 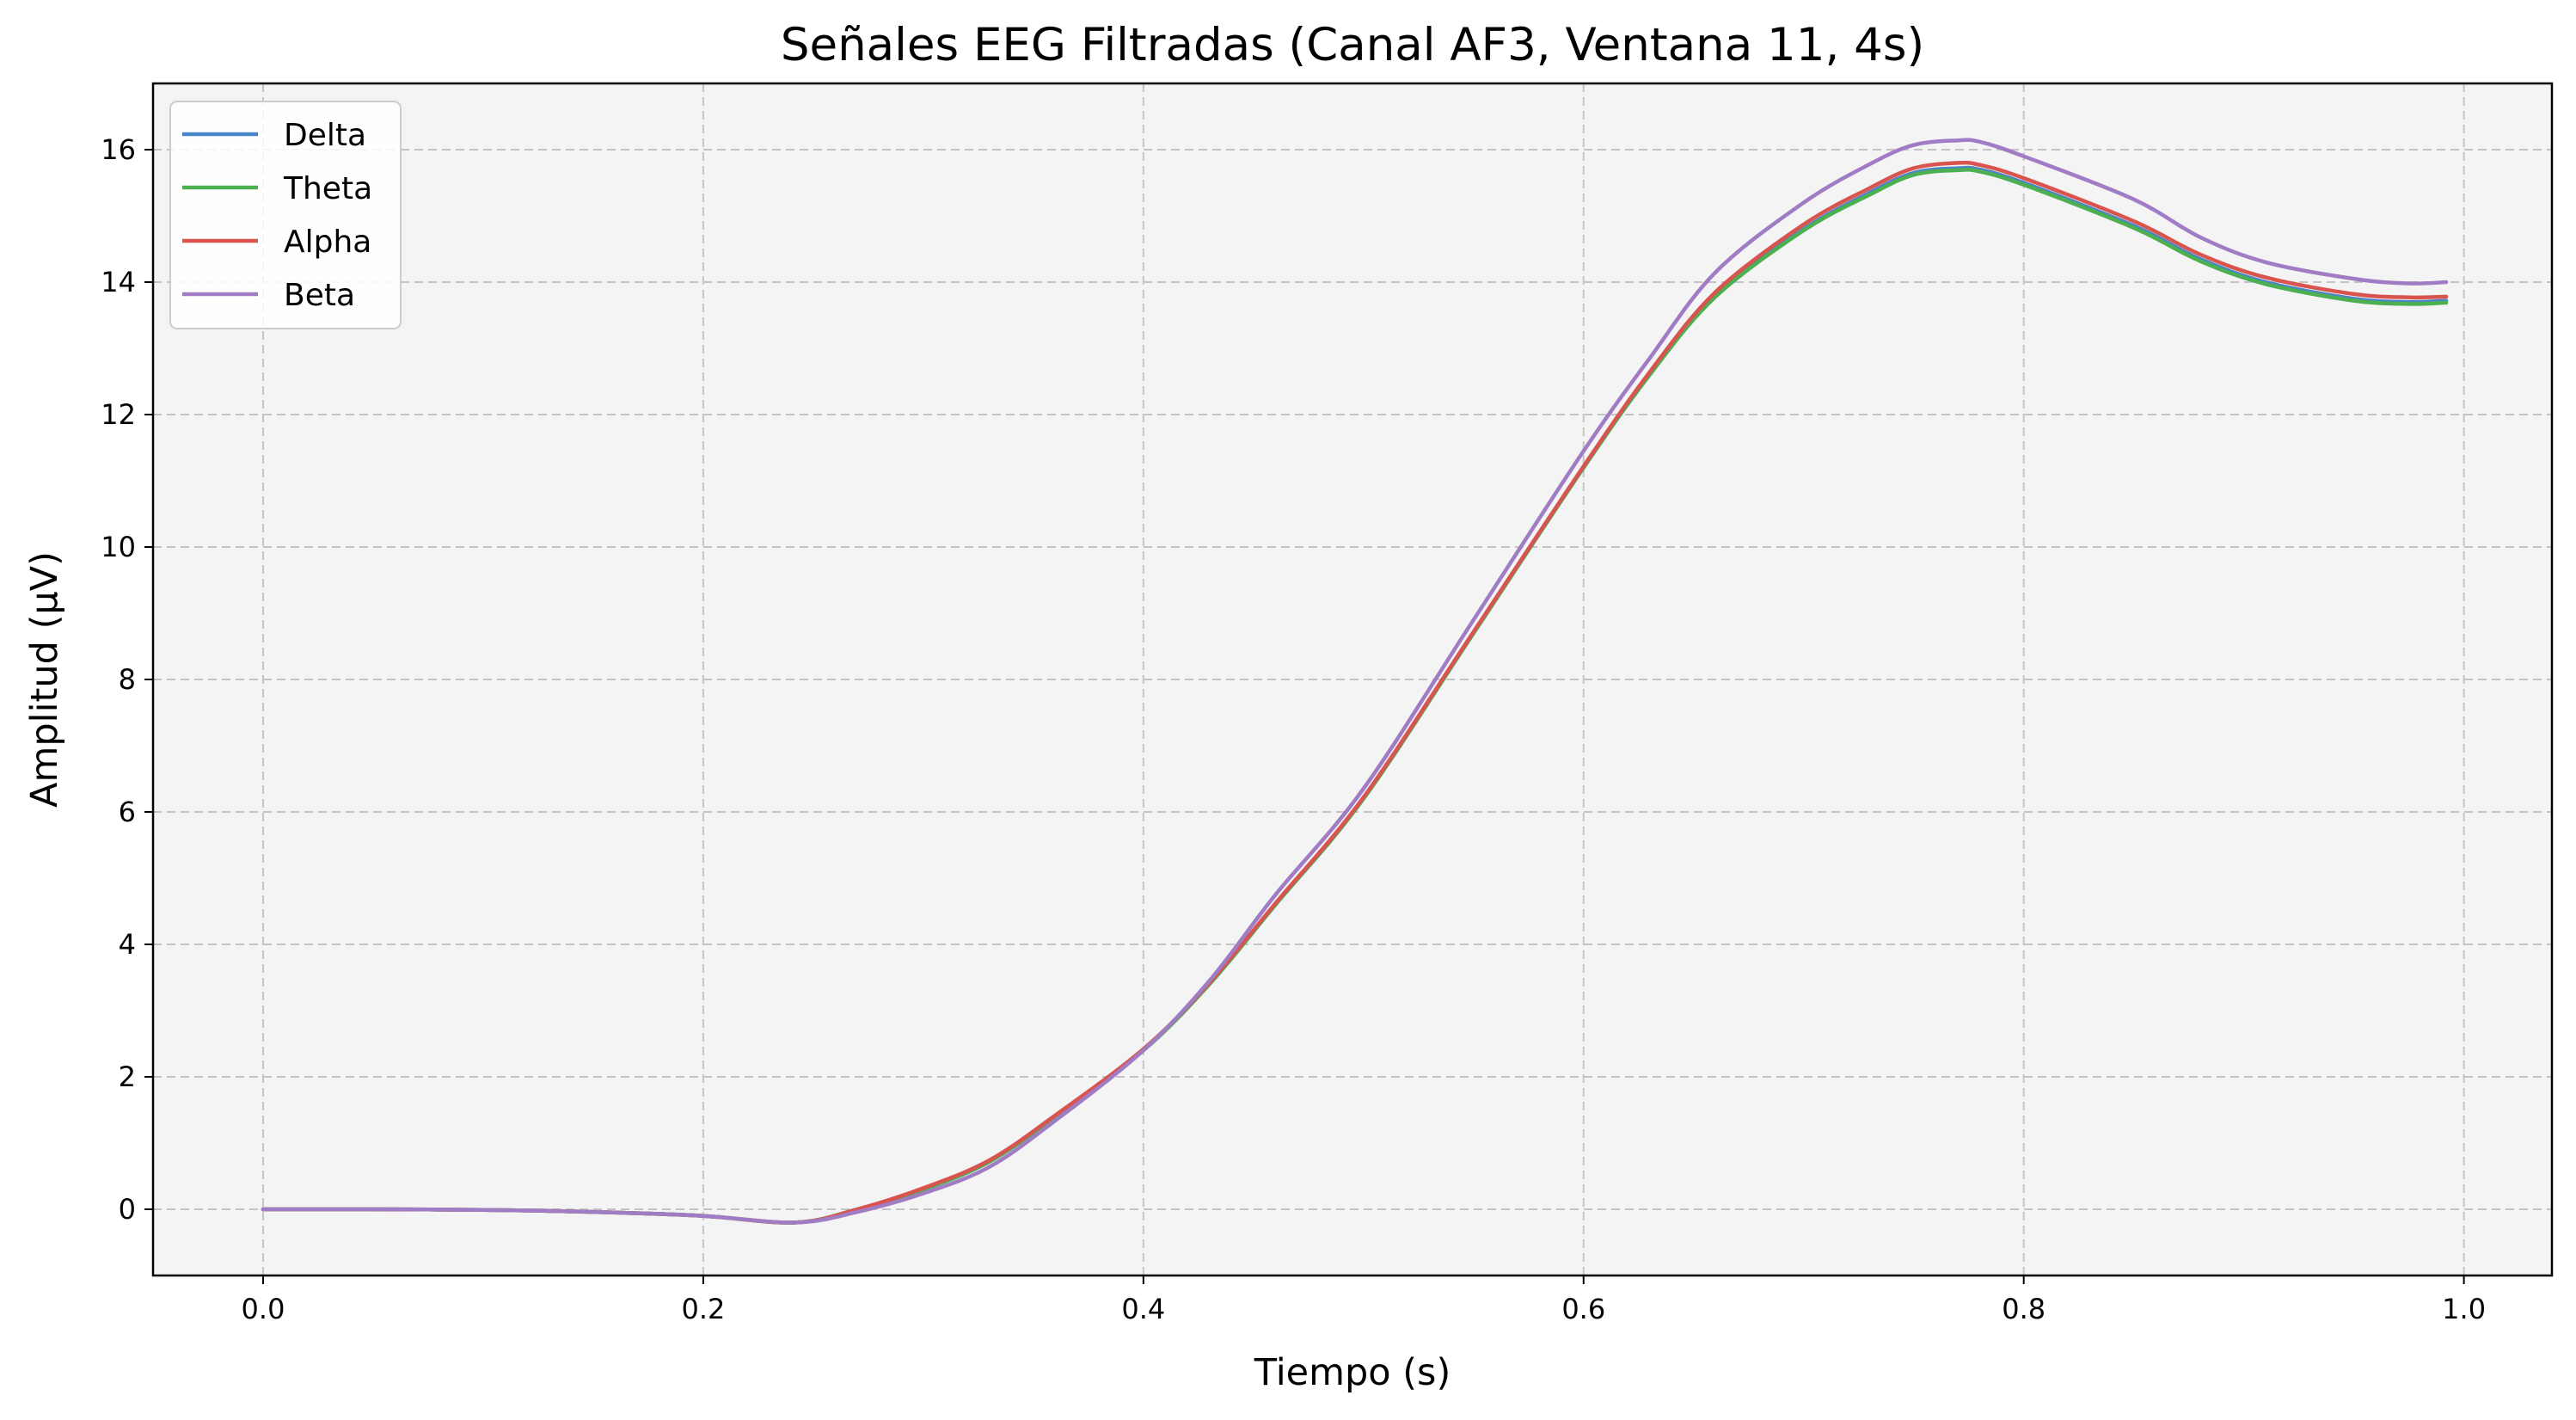 I want to click on legend-label-theta: Theta, so click(x=327, y=188).